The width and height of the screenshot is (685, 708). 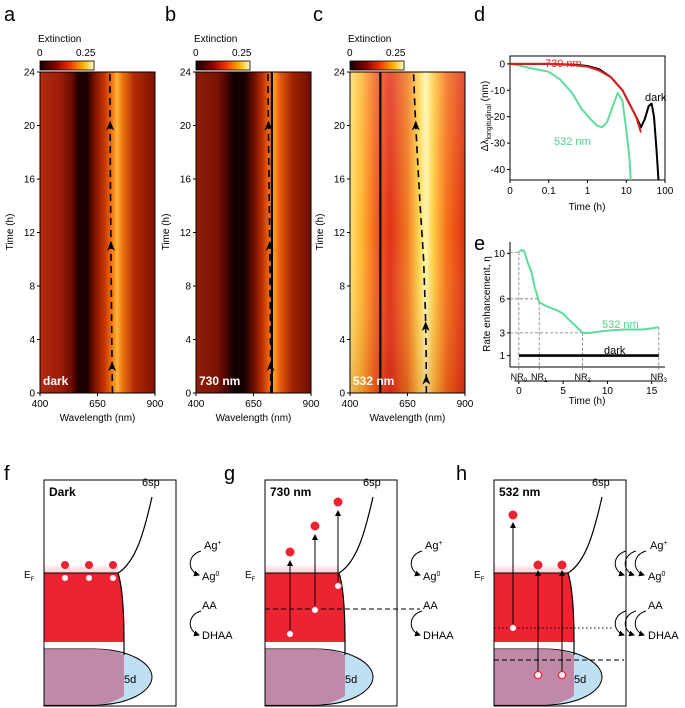 I want to click on band-diagram-730nm: 730 nm 6sp 5d EF Ag+ Ag0 AA DHAA, so click(x=349, y=592).